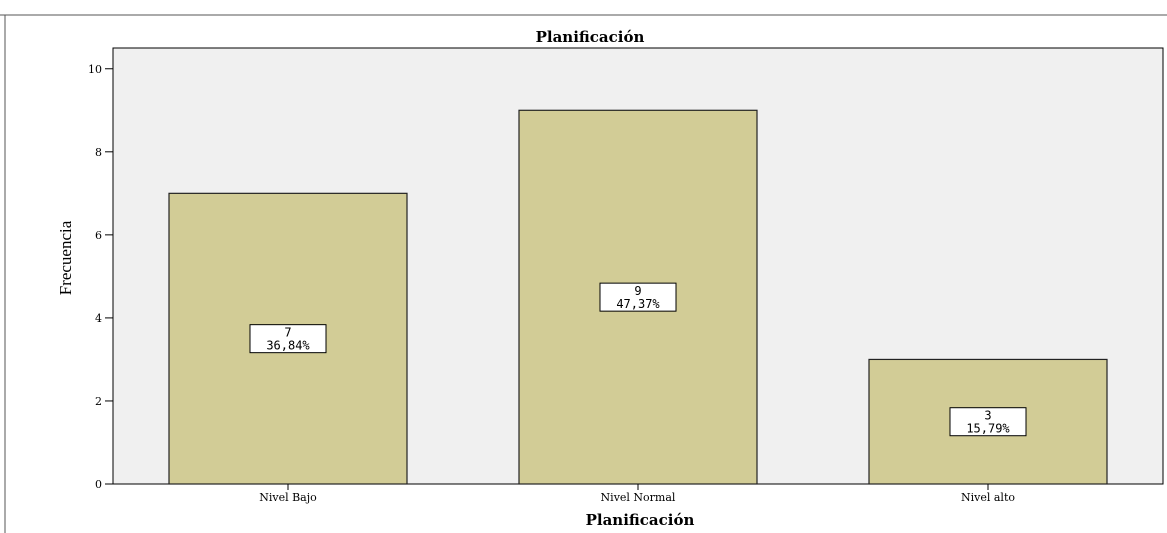 The height and width of the screenshot is (533, 1167). Describe the element at coordinates (288, 346) in the screenshot. I see `data-label-percent: 36,84%` at that location.